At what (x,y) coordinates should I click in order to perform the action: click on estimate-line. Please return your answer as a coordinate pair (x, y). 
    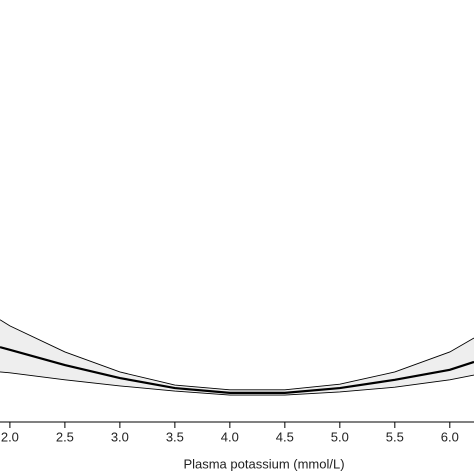
    Looking at the image, I should click on (237, 370).